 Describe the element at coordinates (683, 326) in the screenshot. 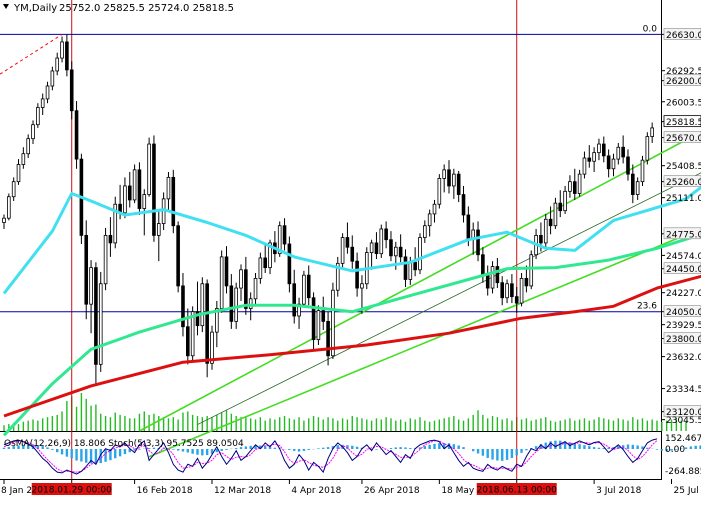

I see `price-label-text: 23929.5` at that location.